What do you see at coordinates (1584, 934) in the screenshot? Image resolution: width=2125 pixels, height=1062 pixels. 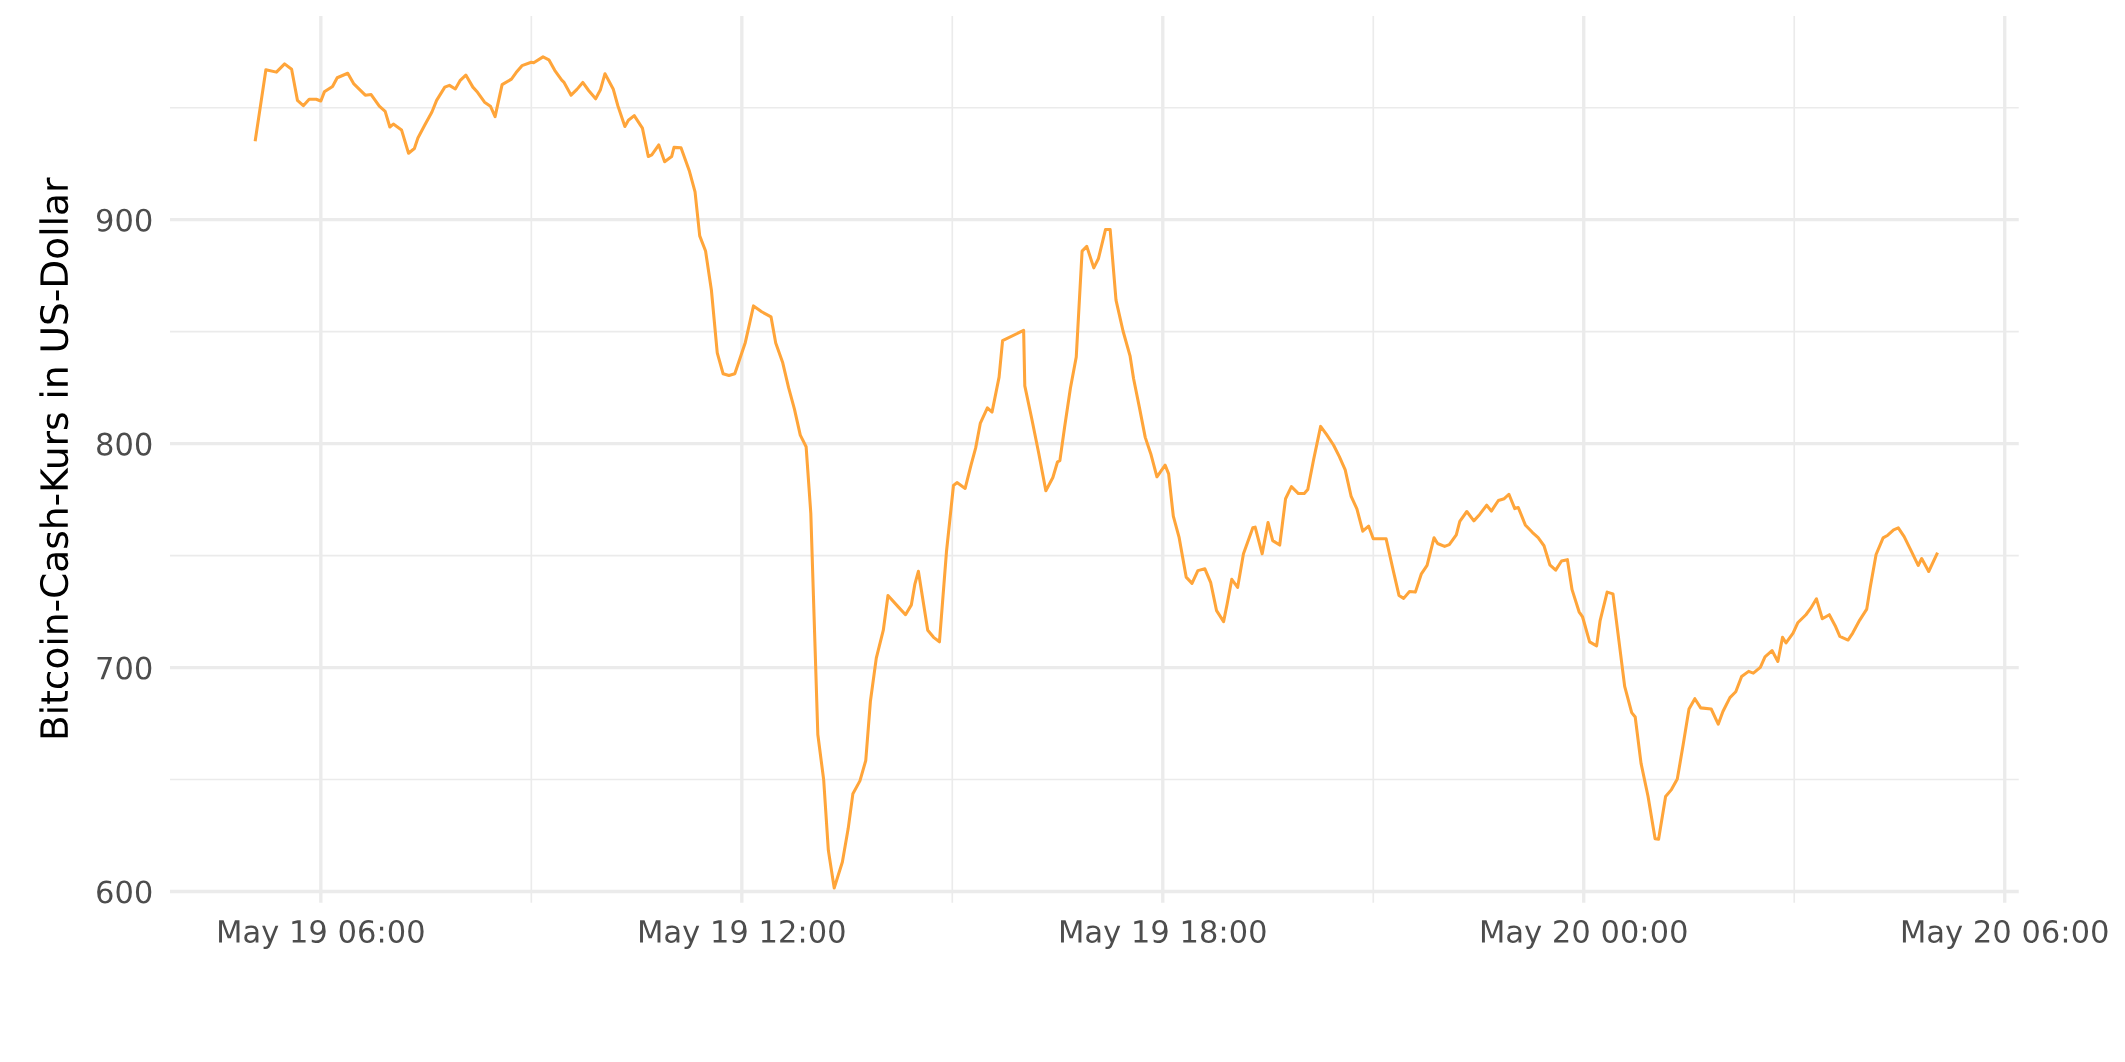 I see `x-tick-label: May 20 00:00` at bounding box center [1584, 934].